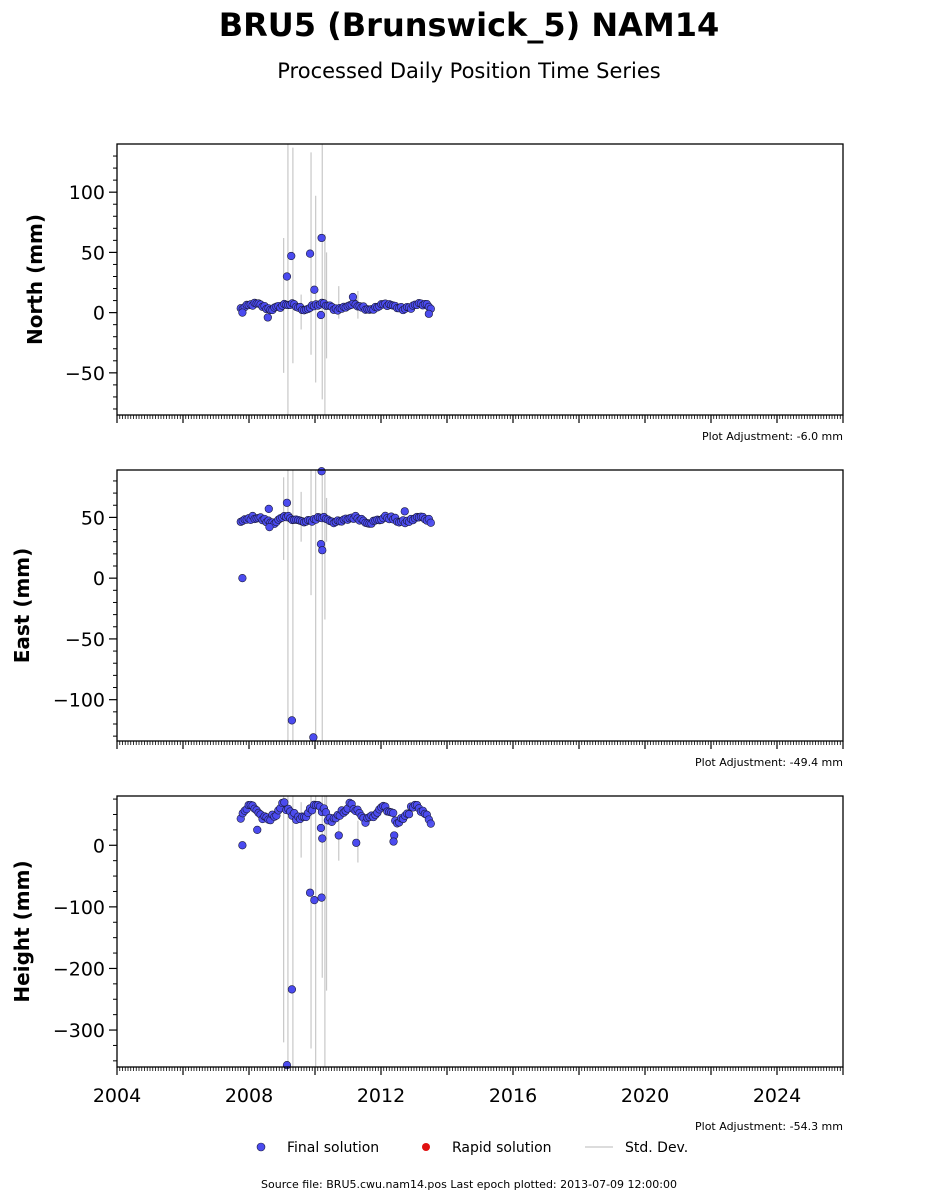 Image resolution: width=937 pixels, height=1200 pixels. I want to click on legend-final-marker, so click(261, 1147).